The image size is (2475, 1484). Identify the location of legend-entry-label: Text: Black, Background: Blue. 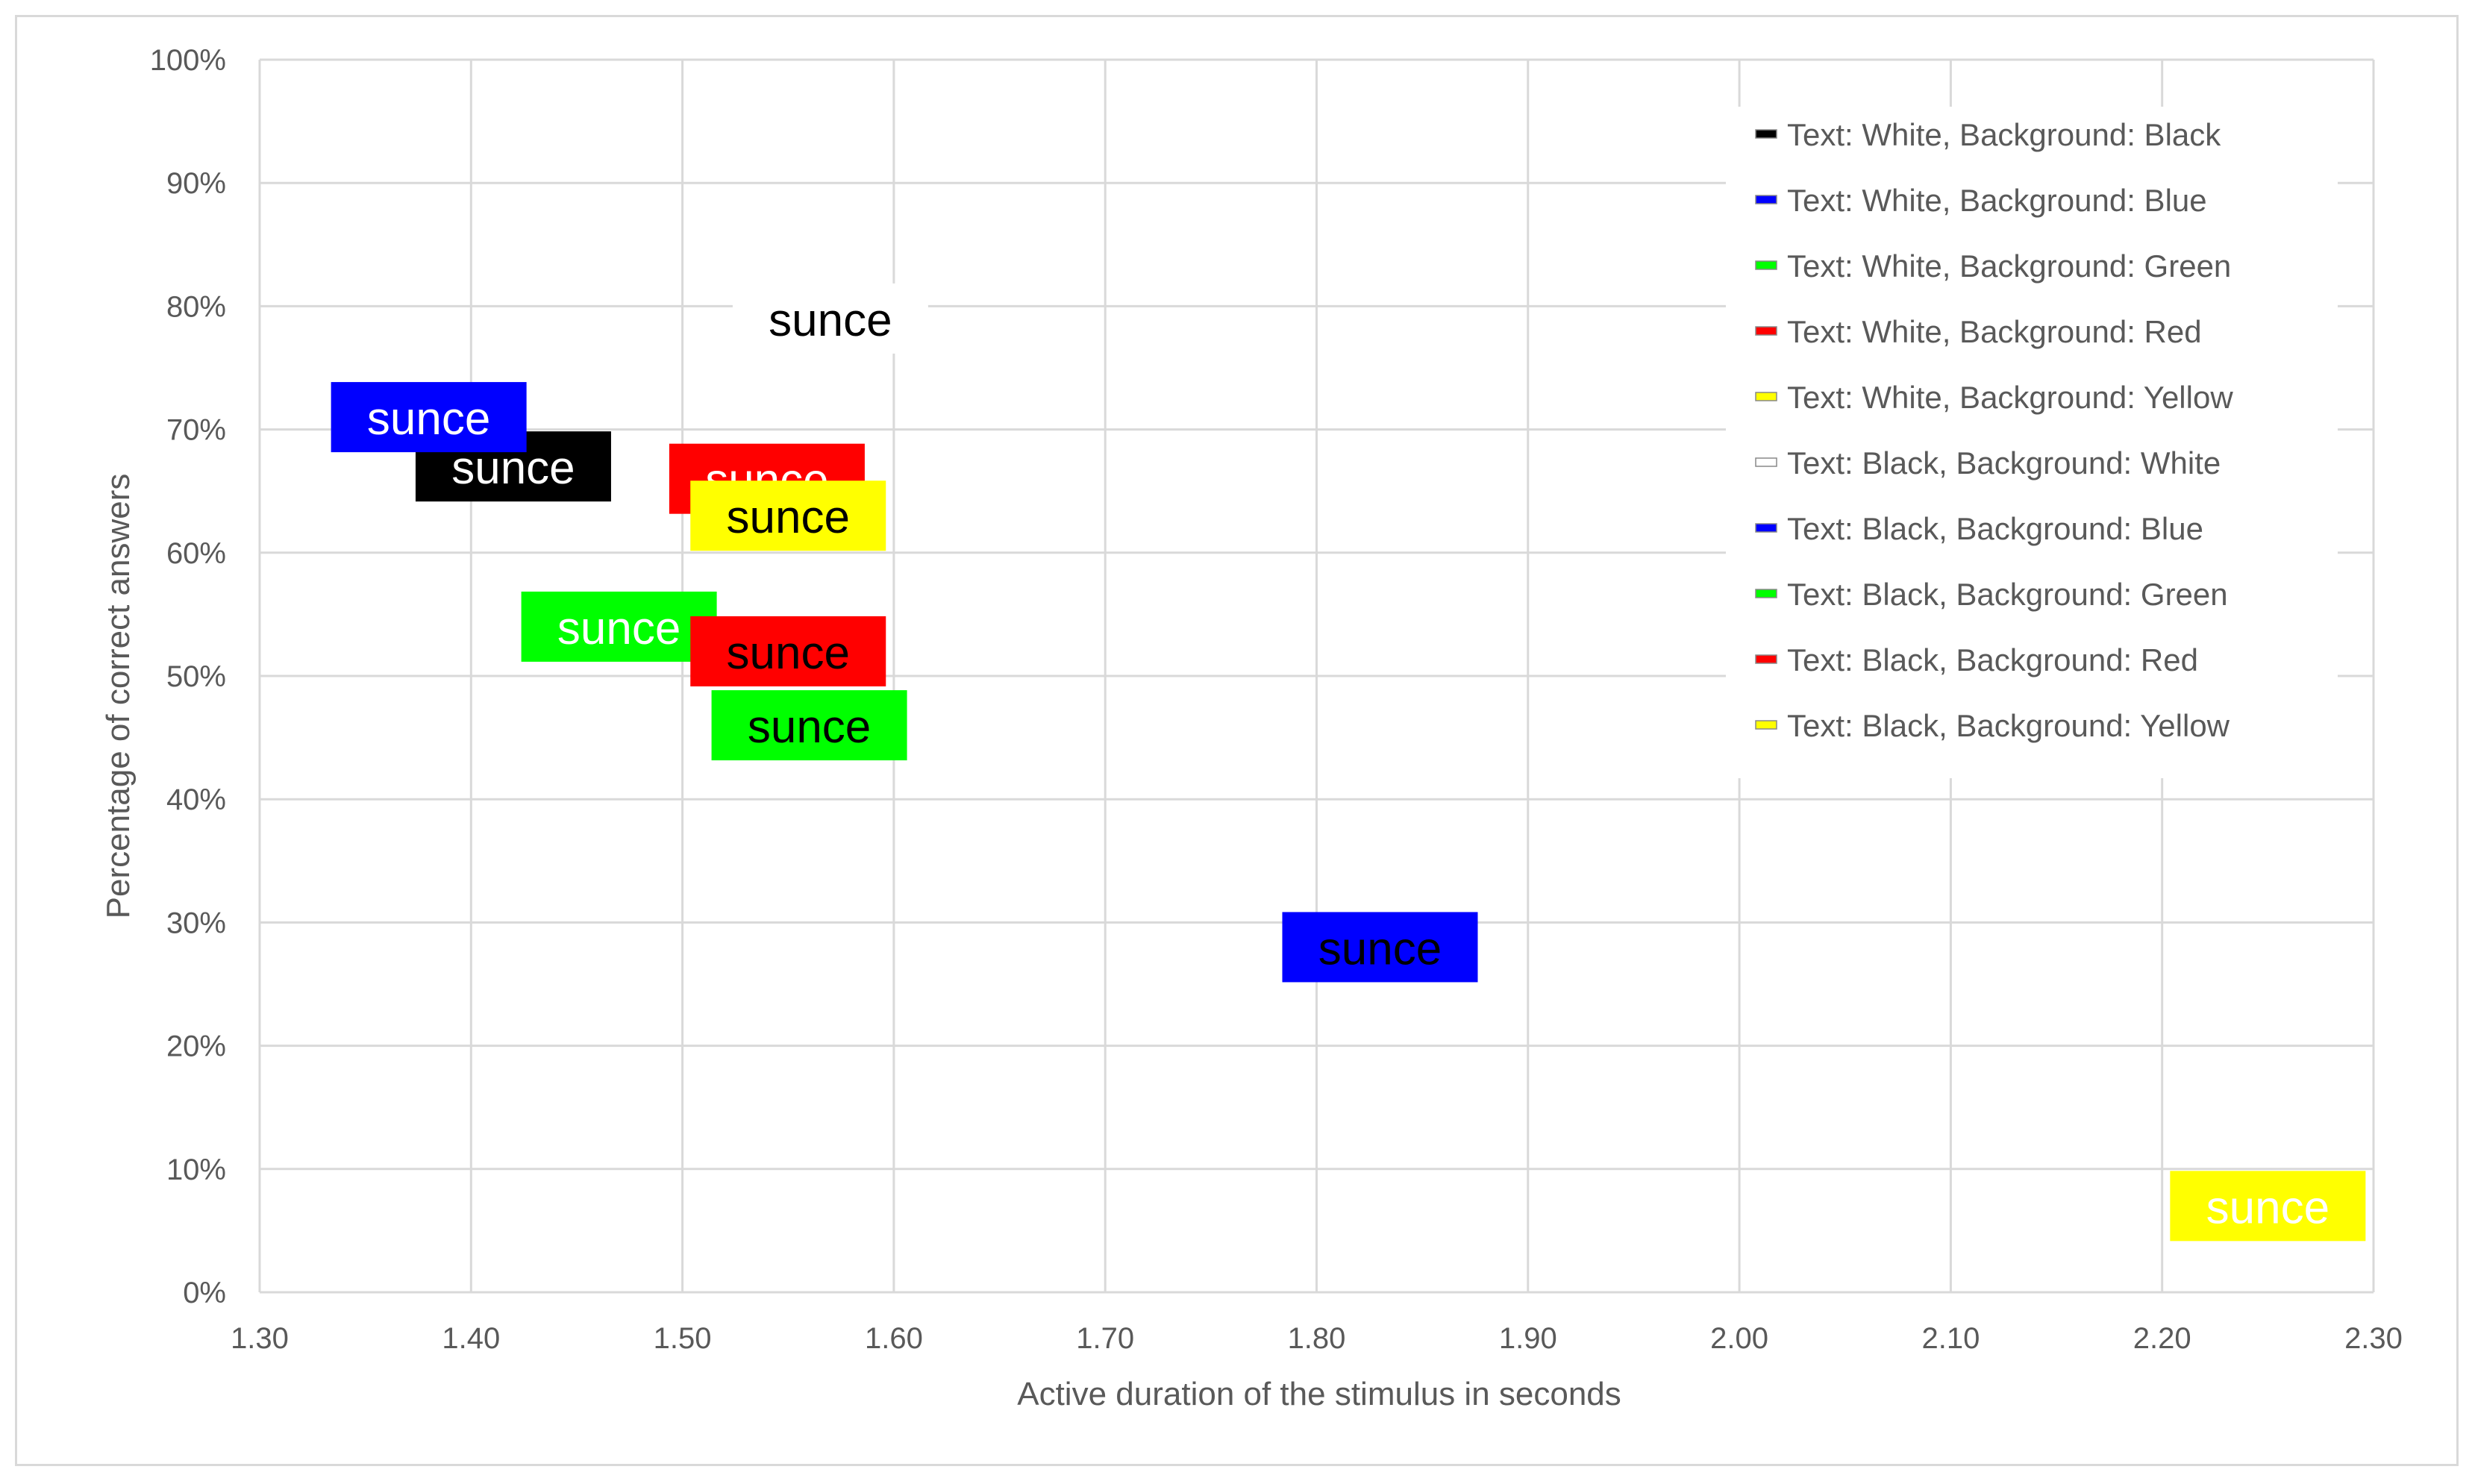
(1995, 528).